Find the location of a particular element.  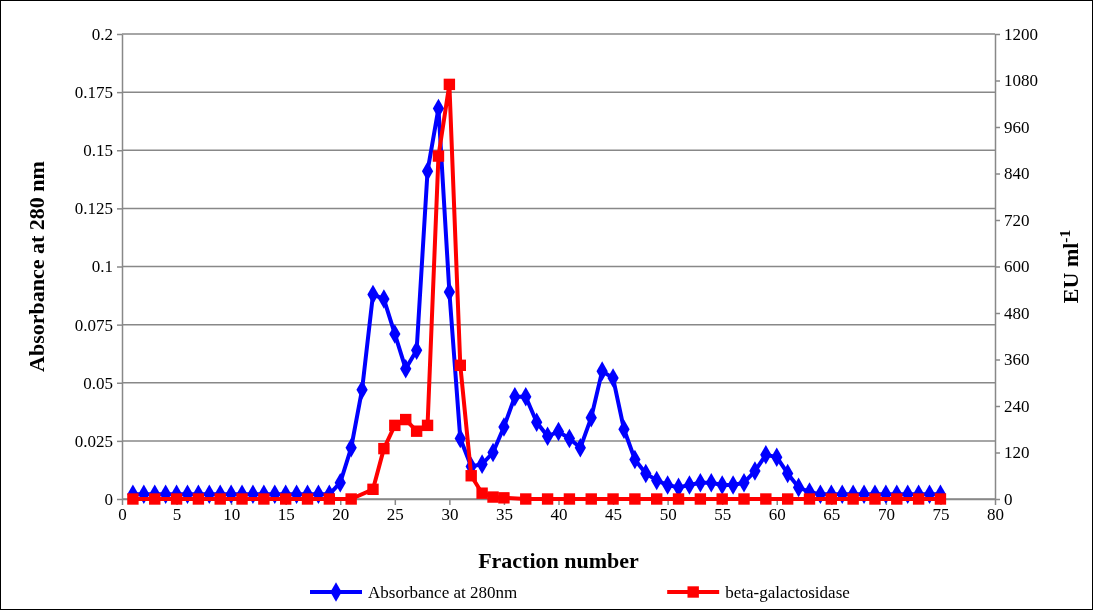

y2-tick-label: 0 is located at coordinates (1008, 499).